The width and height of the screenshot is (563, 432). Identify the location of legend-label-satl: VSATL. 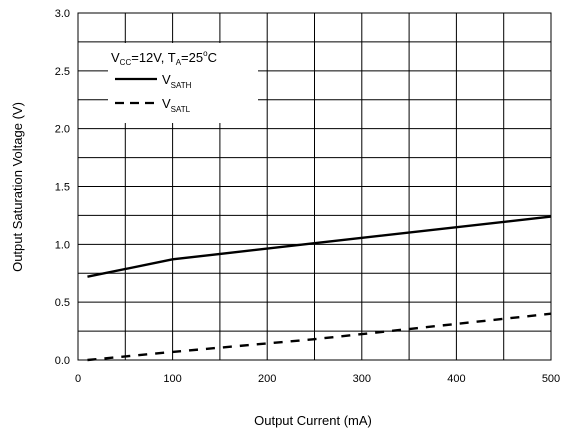
(176, 105).